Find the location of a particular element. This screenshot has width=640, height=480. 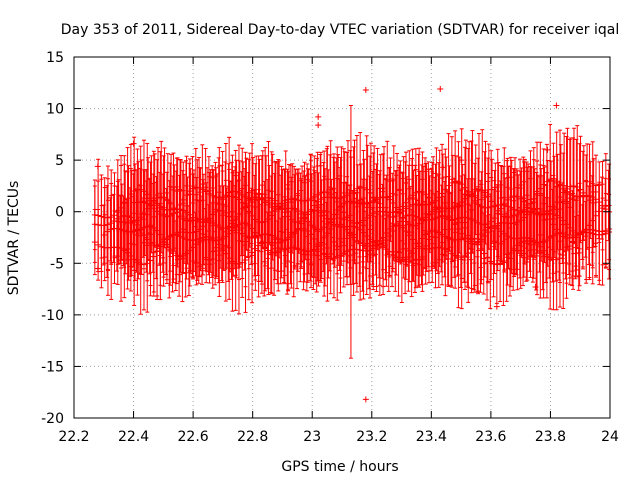

y-tick-labels: -20 -15 -10 -5 0 5 10 15 is located at coordinates (52, 238).